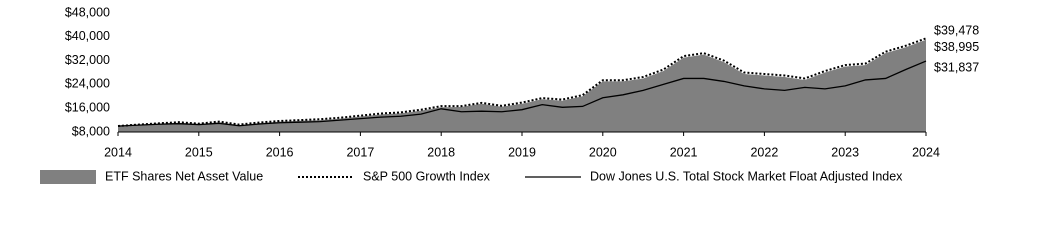  Describe the element at coordinates (956, 67) in the screenshot. I see `end-label: $31,837` at that location.